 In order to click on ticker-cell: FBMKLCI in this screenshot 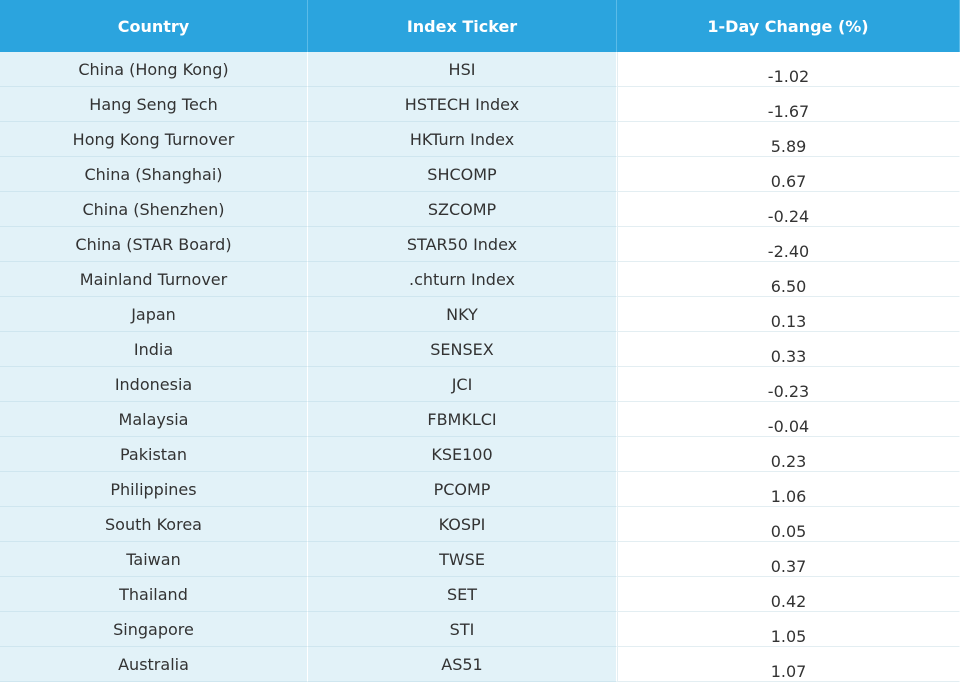, I will do `click(462, 419)`.